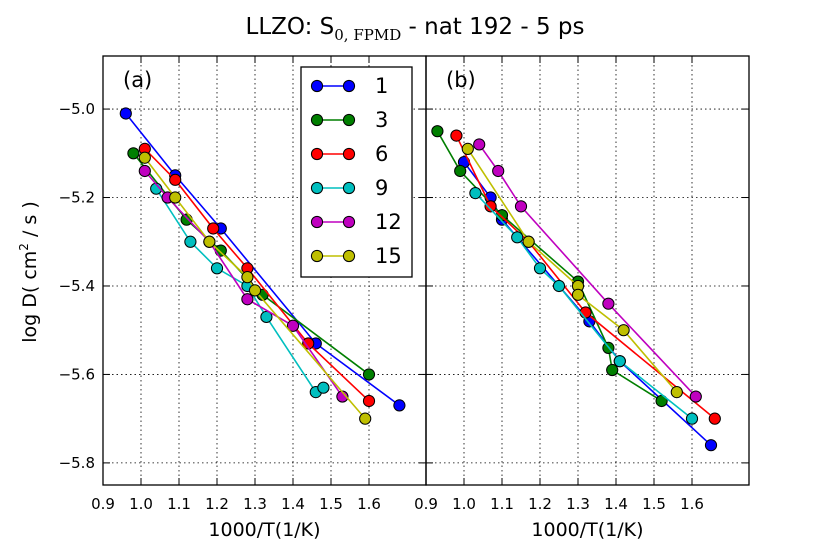 This screenshot has height=554, width=830. I want to click on legend-box, so click(356, 172).